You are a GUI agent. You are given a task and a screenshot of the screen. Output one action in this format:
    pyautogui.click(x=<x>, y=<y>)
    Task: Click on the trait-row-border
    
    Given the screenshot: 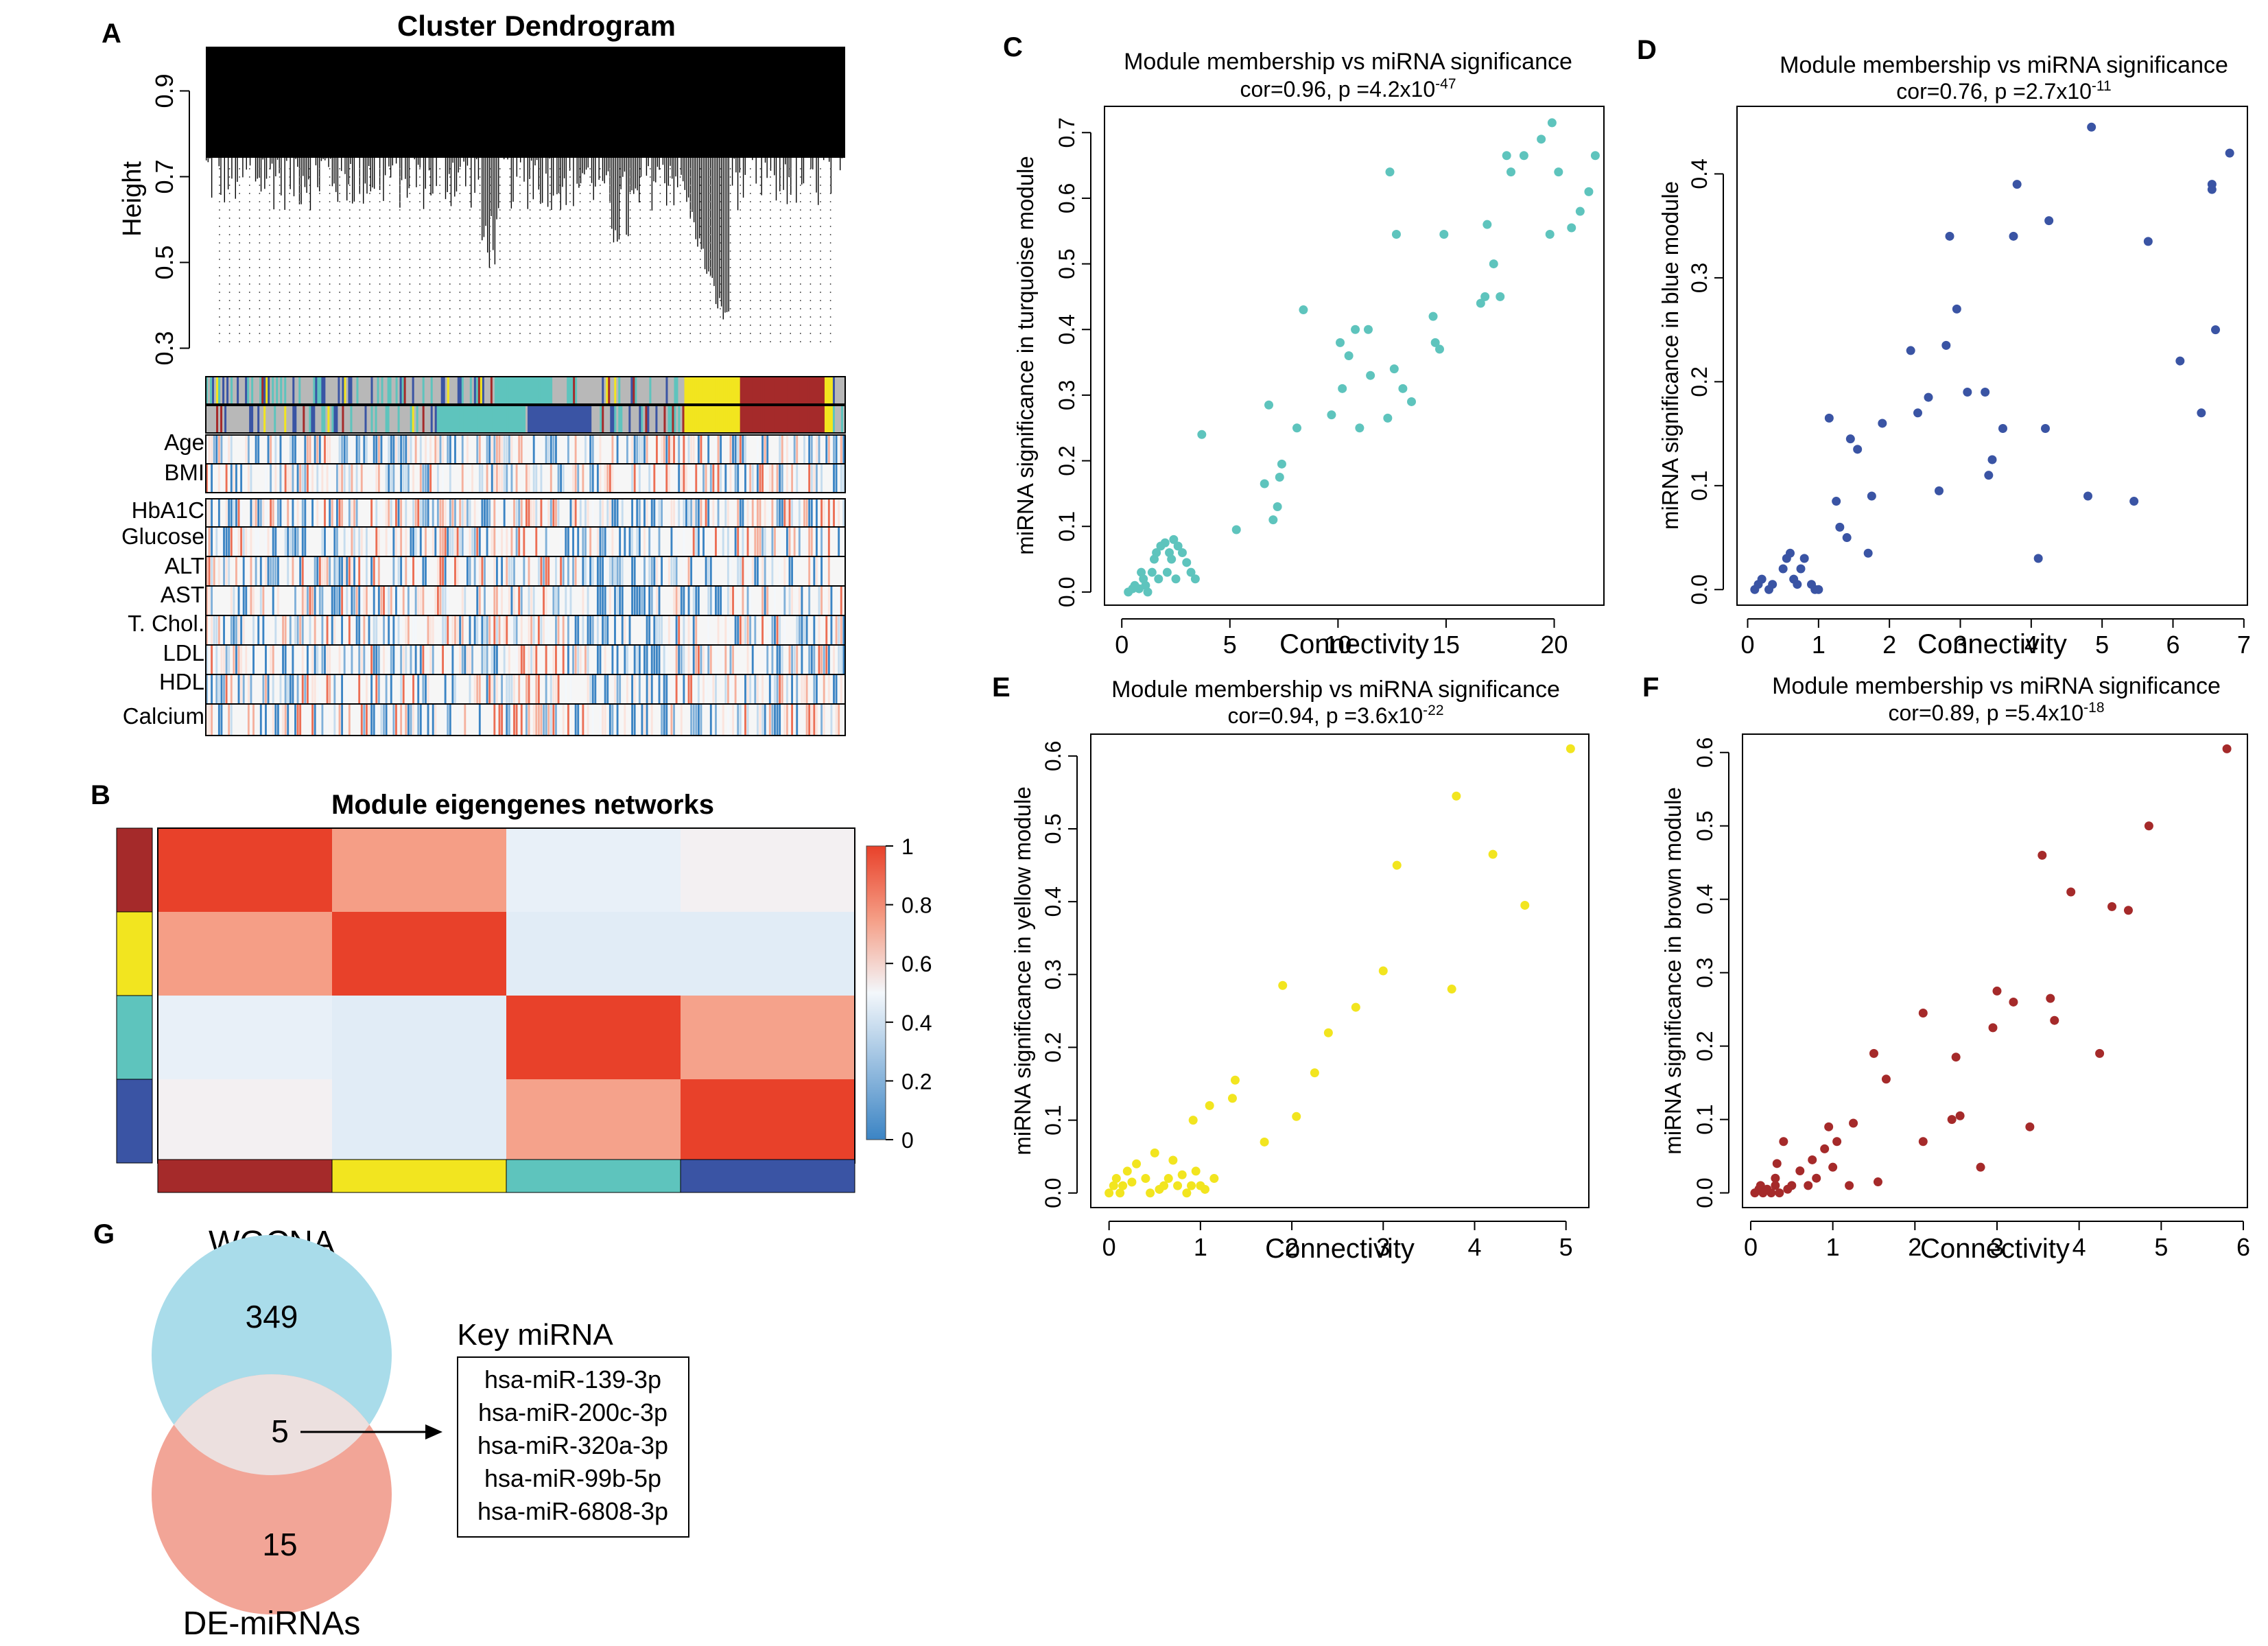 What is the action you would take?
    pyautogui.click(x=525, y=719)
    